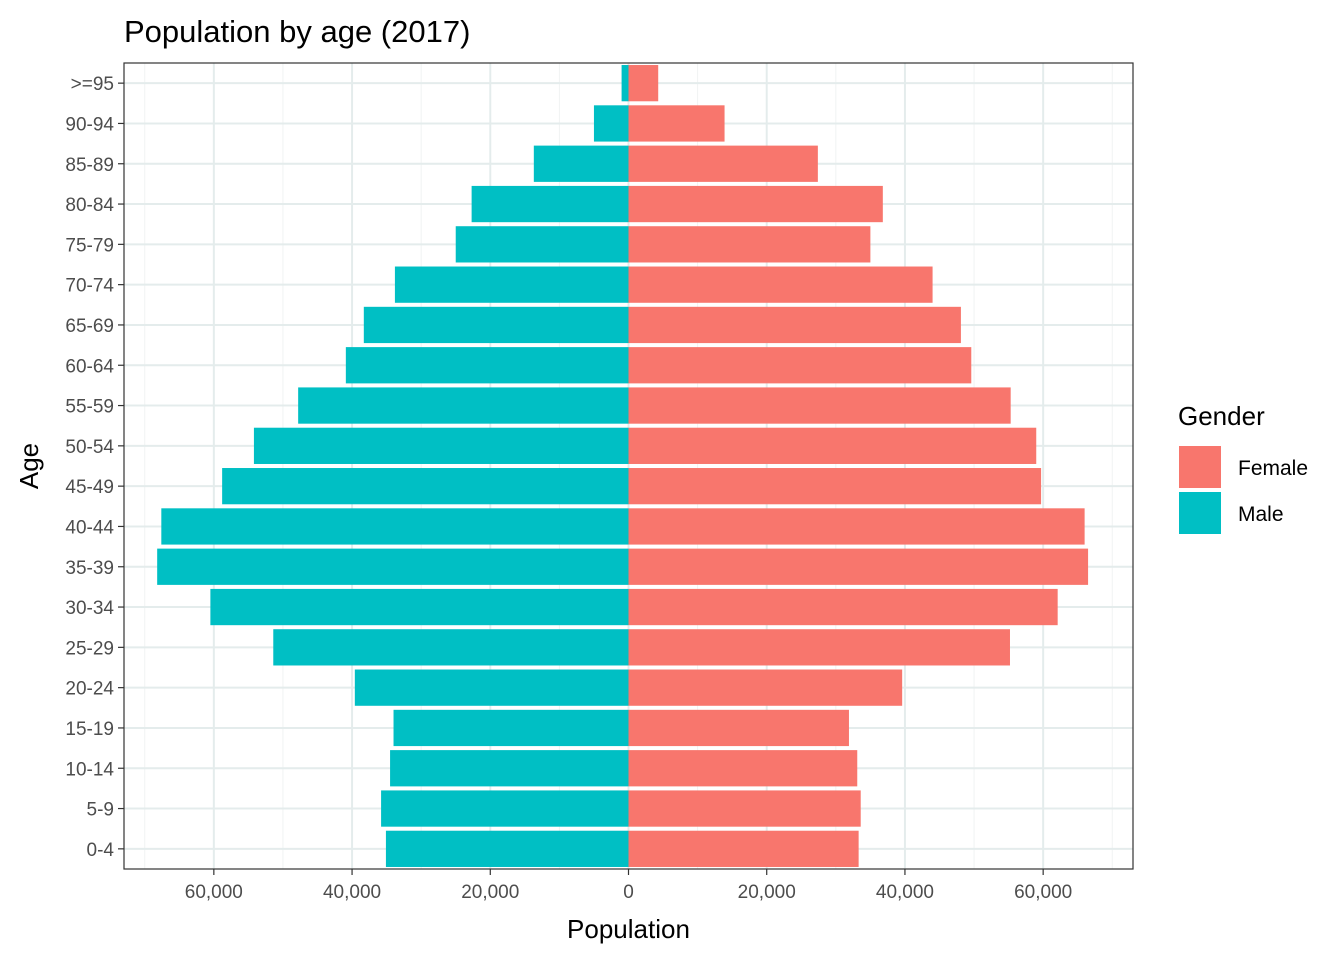  Describe the element at coordinates (89, 407) in the screenshot. I see `y-tick-label: 55-59` at that location.